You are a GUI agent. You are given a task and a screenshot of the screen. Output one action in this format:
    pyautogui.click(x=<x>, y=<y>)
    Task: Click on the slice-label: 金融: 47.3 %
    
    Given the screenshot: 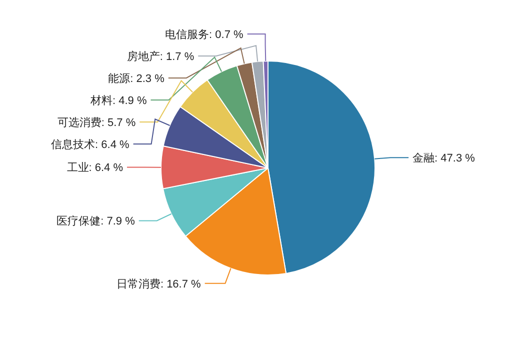 What is the action you would take?
    pyautogui.click(x=444, y=158)
    